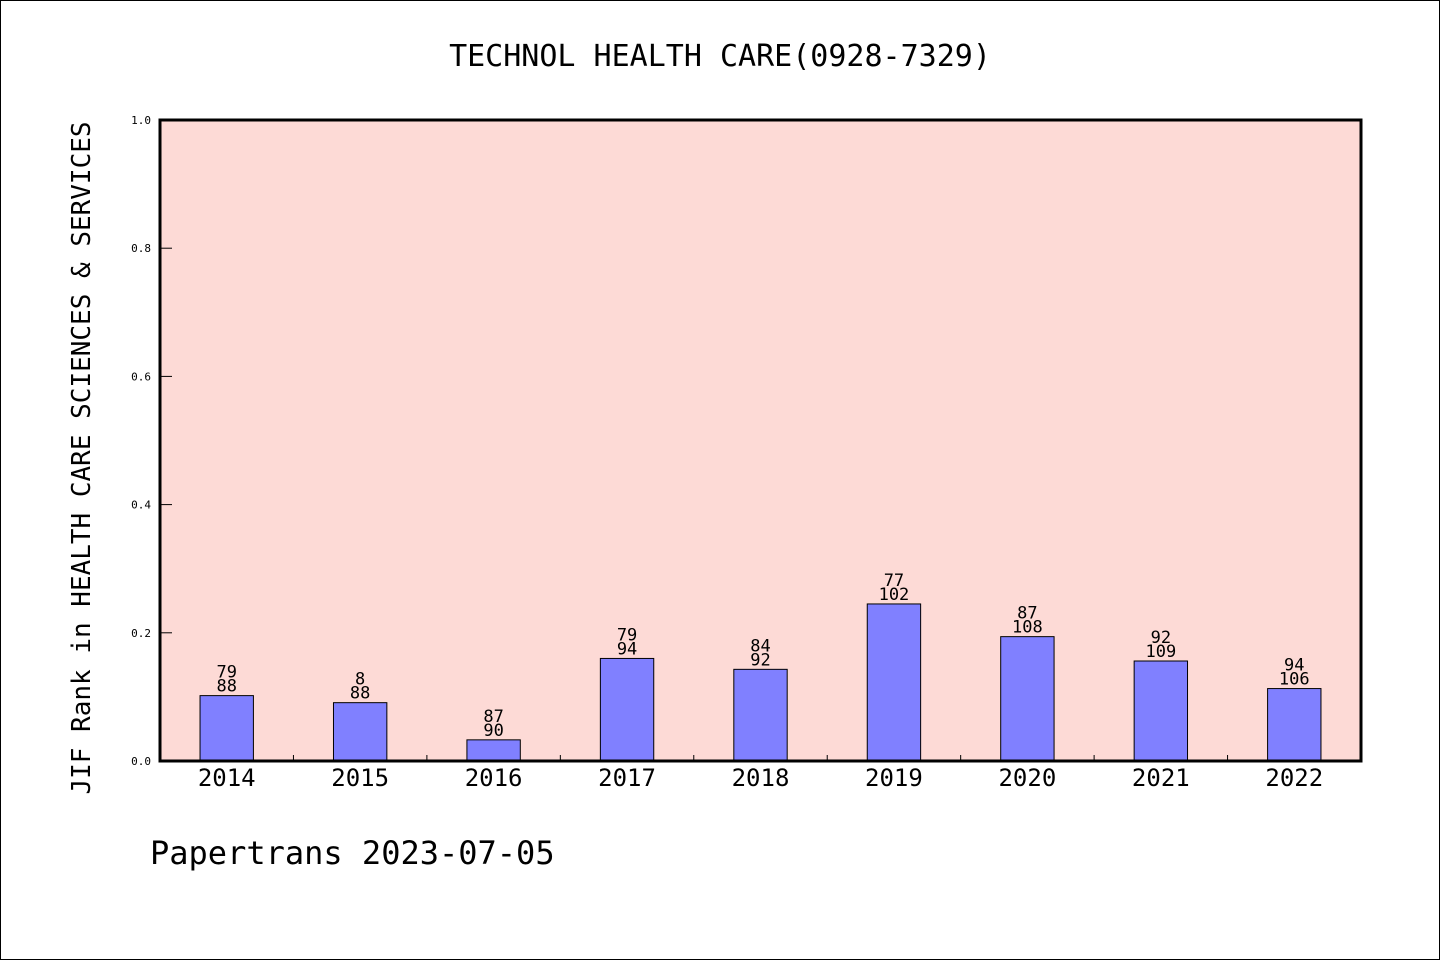  What do you see at coordinates (360, 732) in the screenshot?
I see `bar-2015` at bounding box center [360, 732].